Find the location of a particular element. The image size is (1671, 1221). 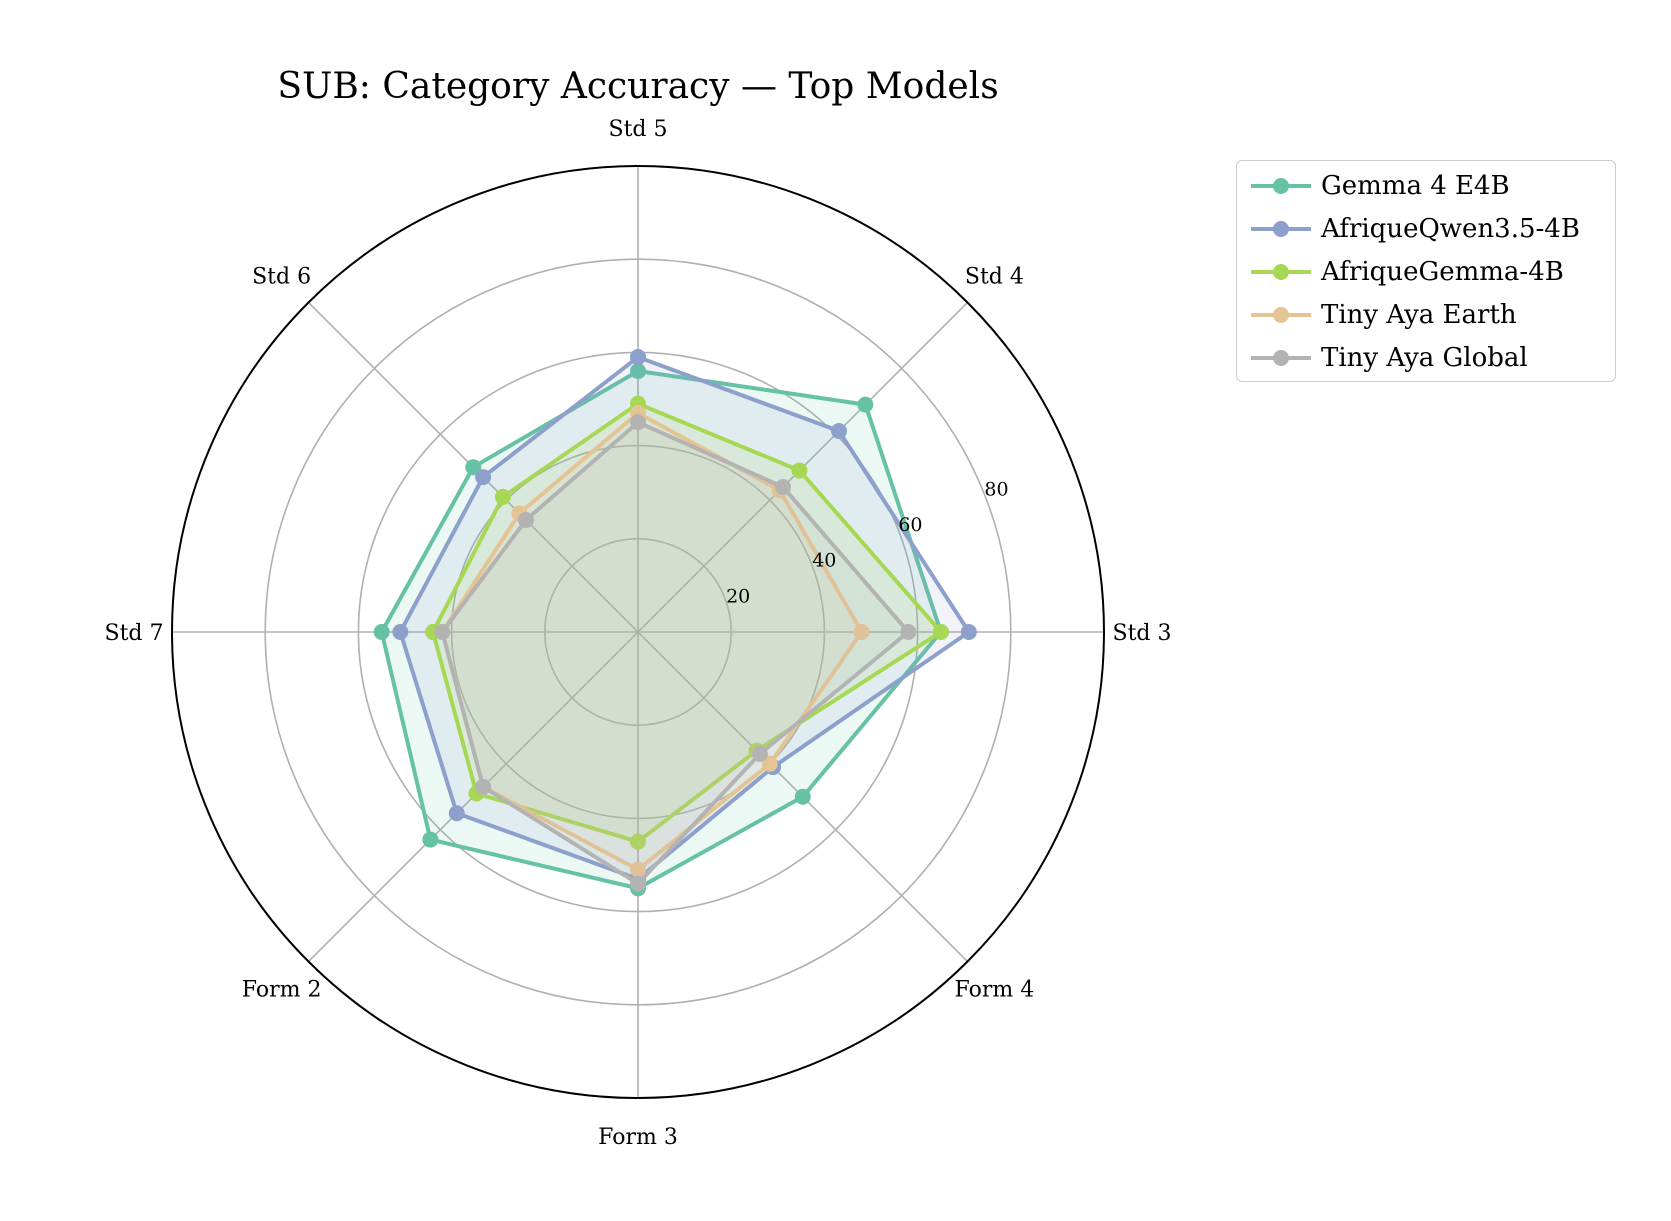

legend-label: AfriqueGemma-4B is located at coordinates (1442, 272).